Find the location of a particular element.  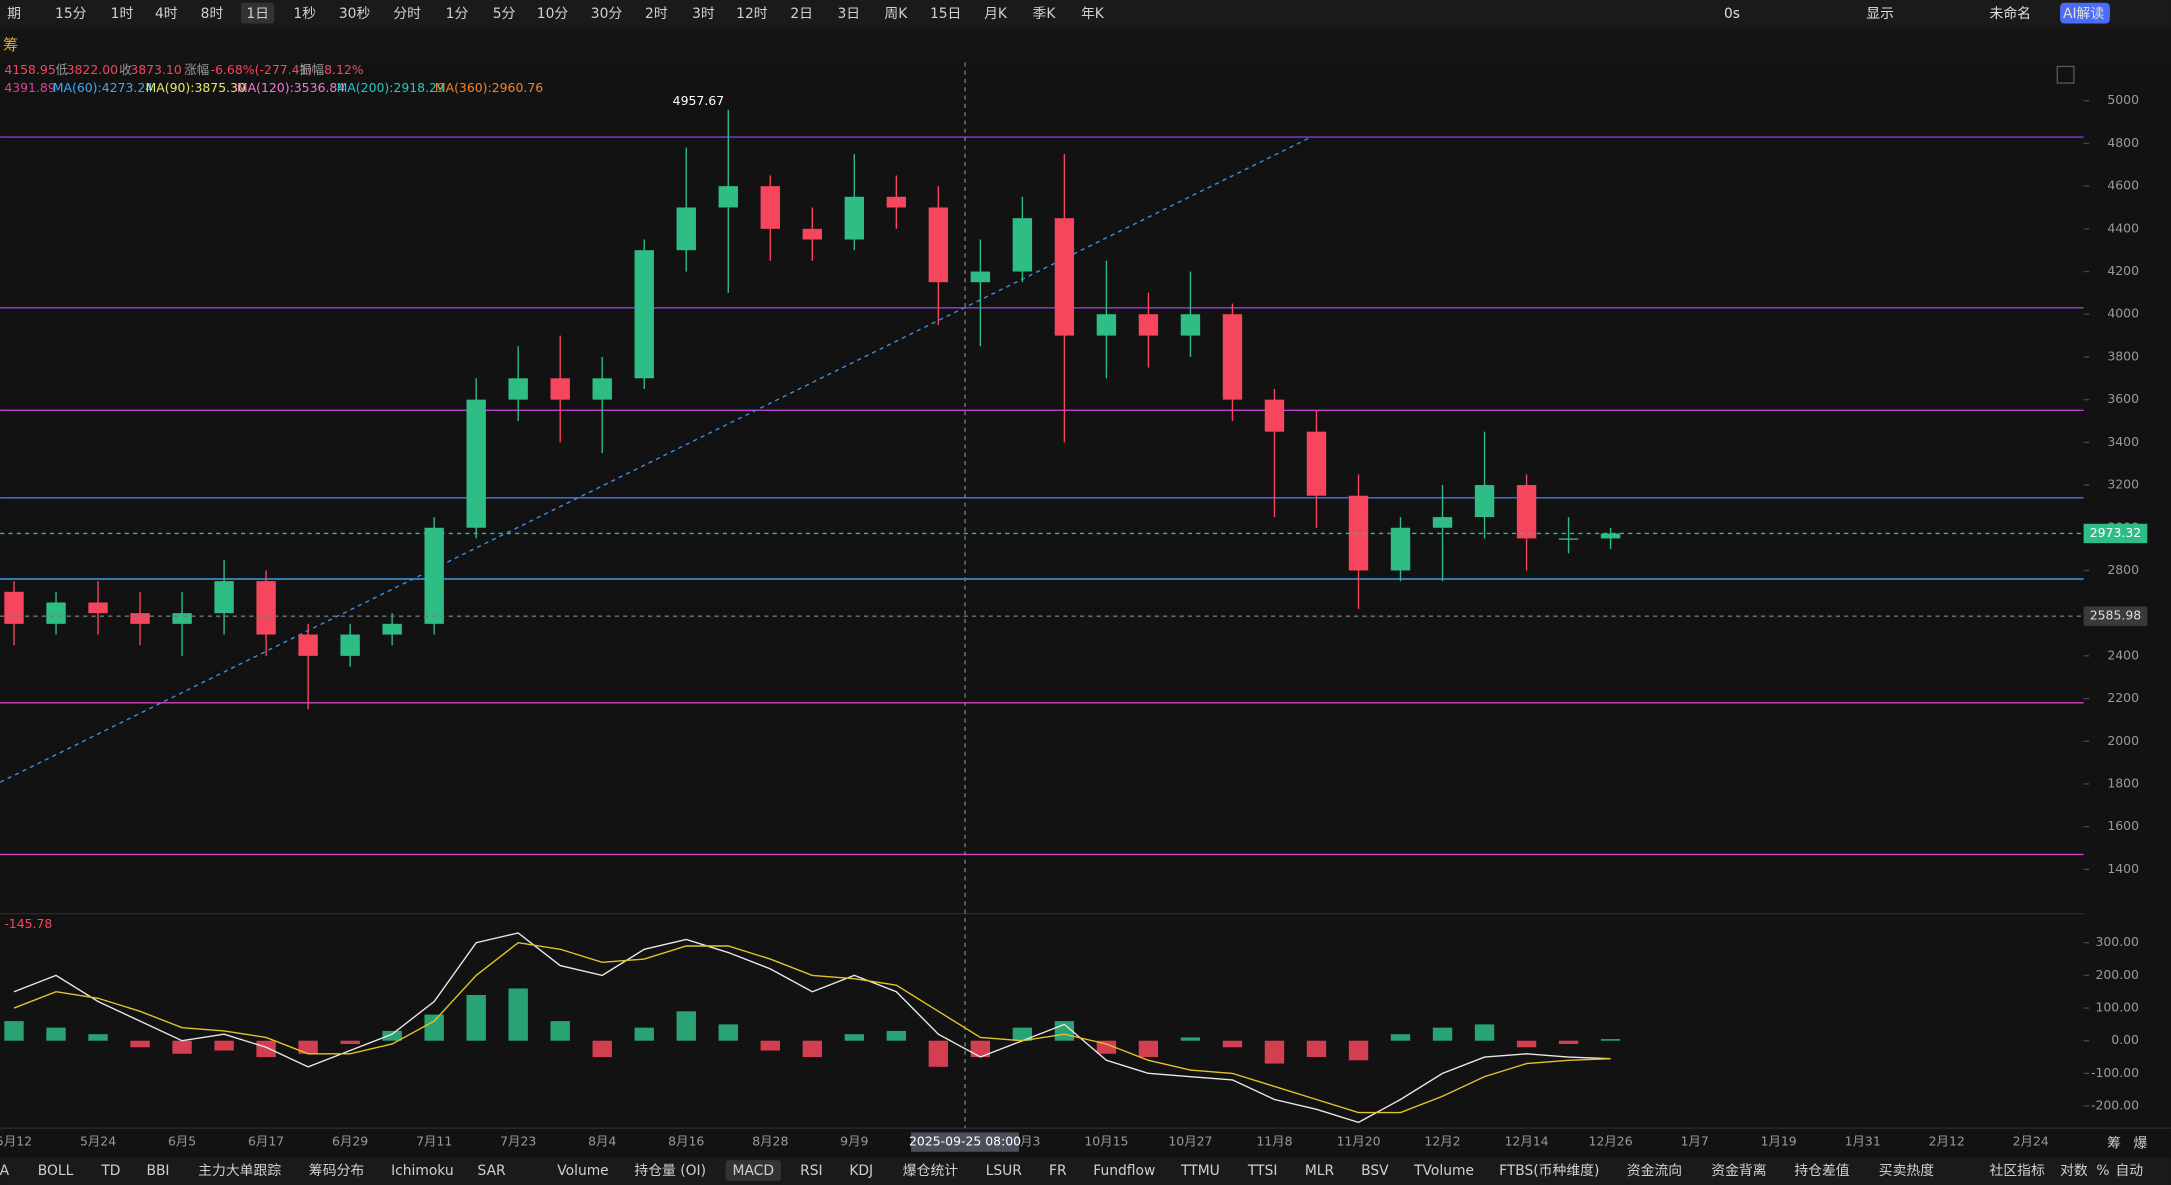

interval-button: 15日 is located at coordinates (945, 14).